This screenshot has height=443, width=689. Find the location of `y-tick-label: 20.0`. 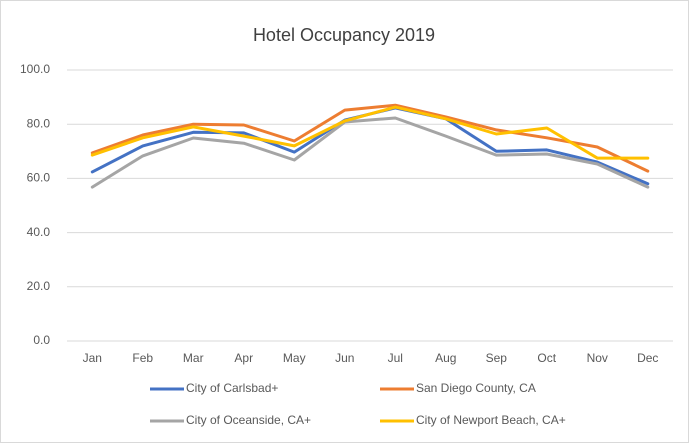

y-tick-label: 20.0 is located at coordinates (39, 286).